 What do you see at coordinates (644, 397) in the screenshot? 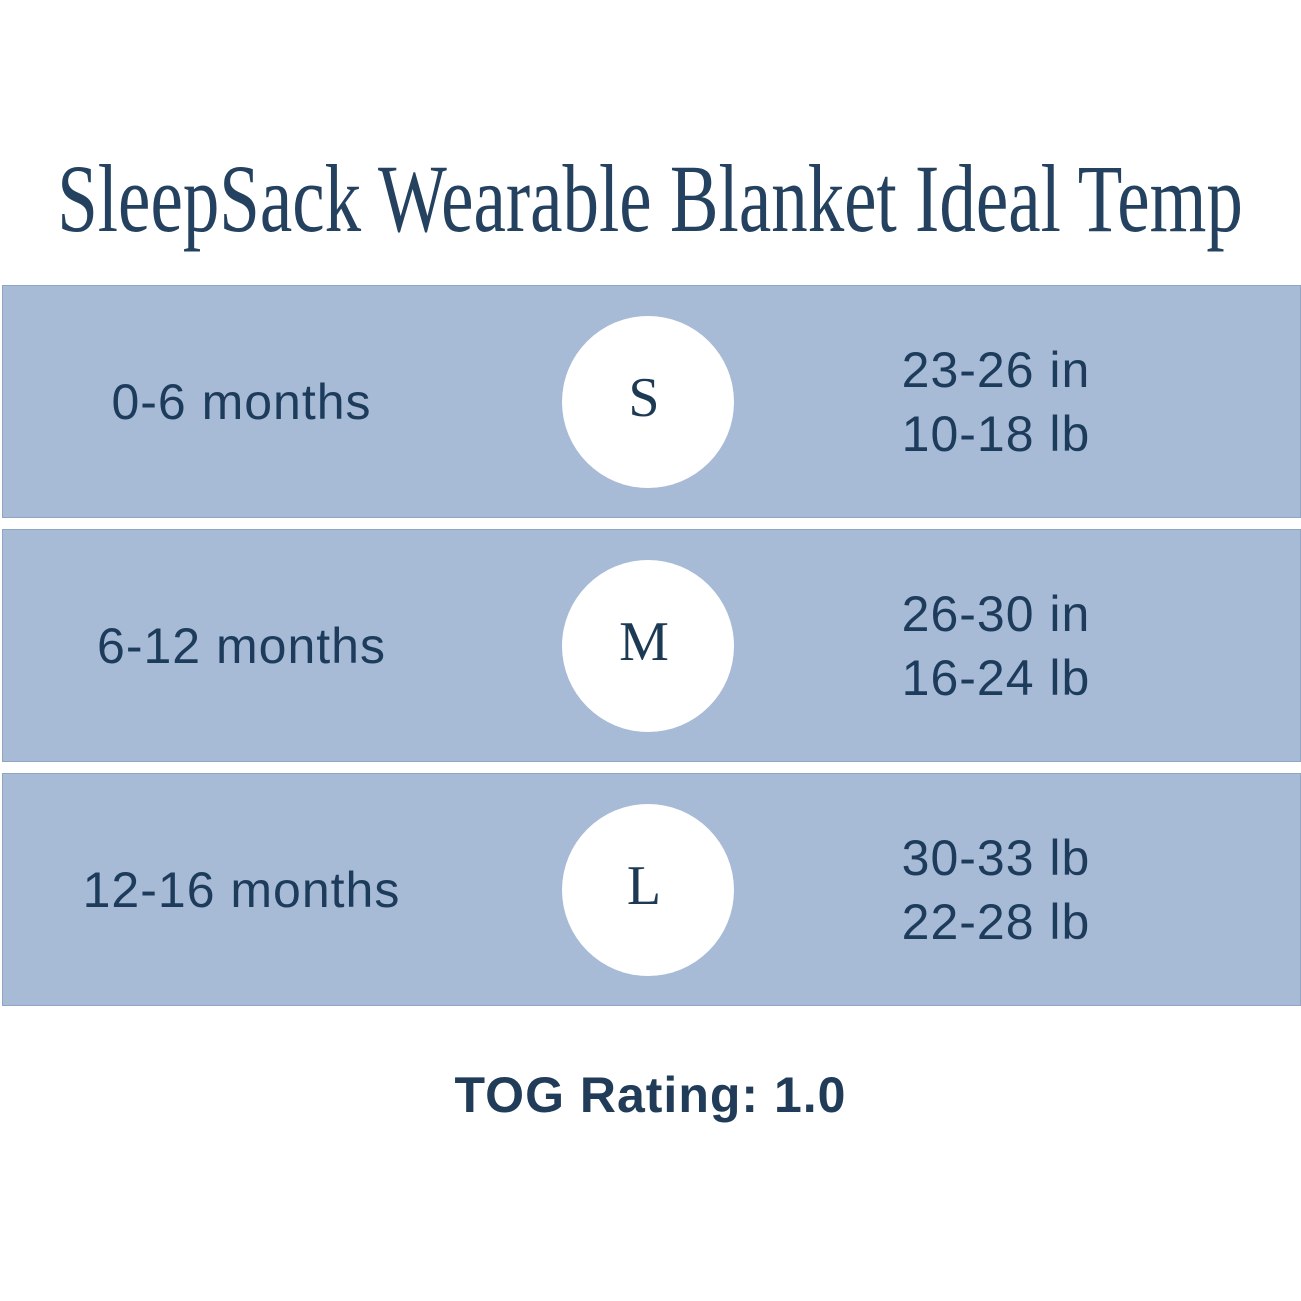
I see `size-letter: S` at bounding box center [644, 397].